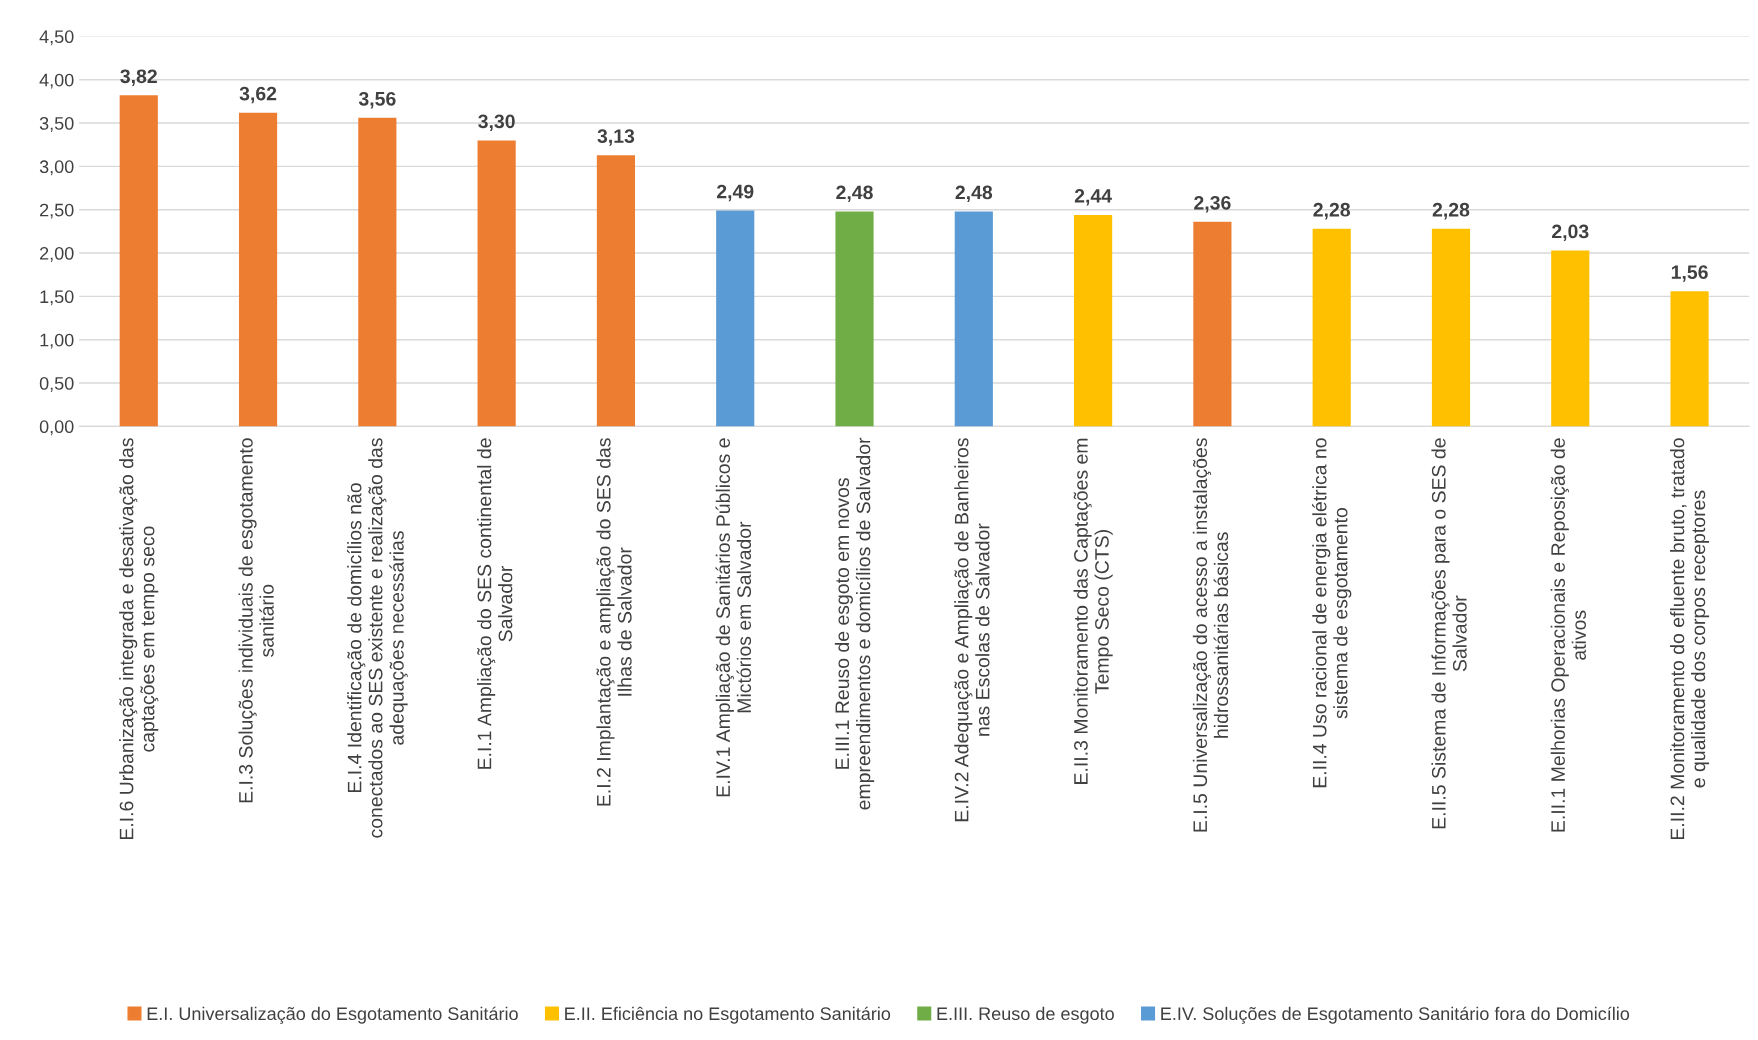 The height and width of the screenshot is (1040, 1758). Describe the element at coordinates (332, 1015) in the screenshot. I see `legend-label: E.I. Universalização do Esgotamento Sanitário` at that location.